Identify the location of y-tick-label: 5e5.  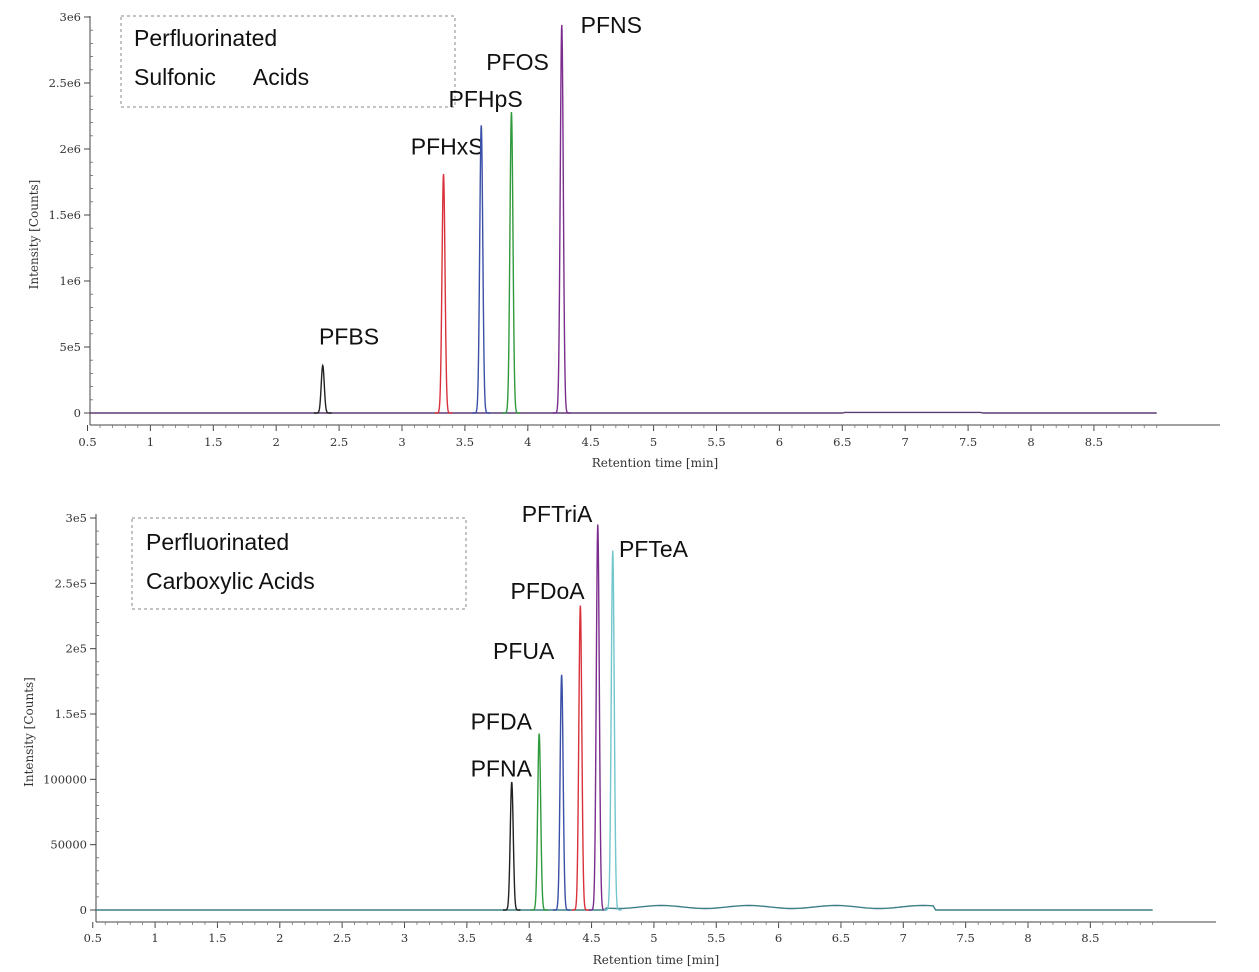
(70, 347).